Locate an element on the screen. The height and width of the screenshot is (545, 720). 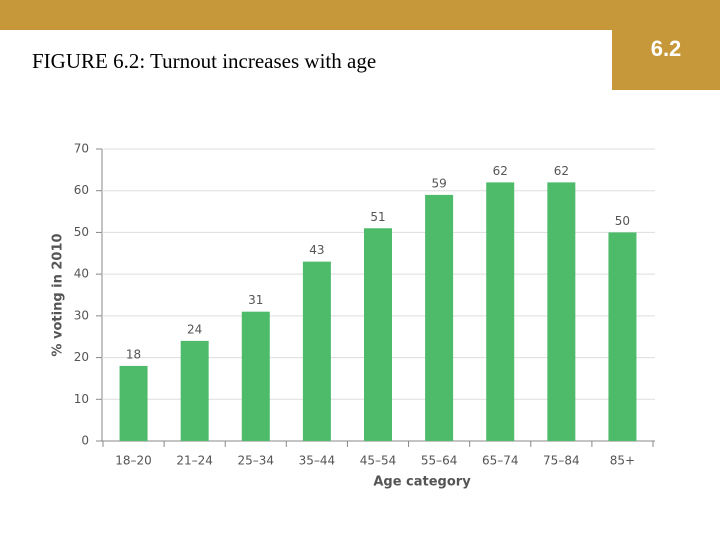
slide-title: FIGURE 6.2: Turnout increases with age is located at coordinates (204, 61).